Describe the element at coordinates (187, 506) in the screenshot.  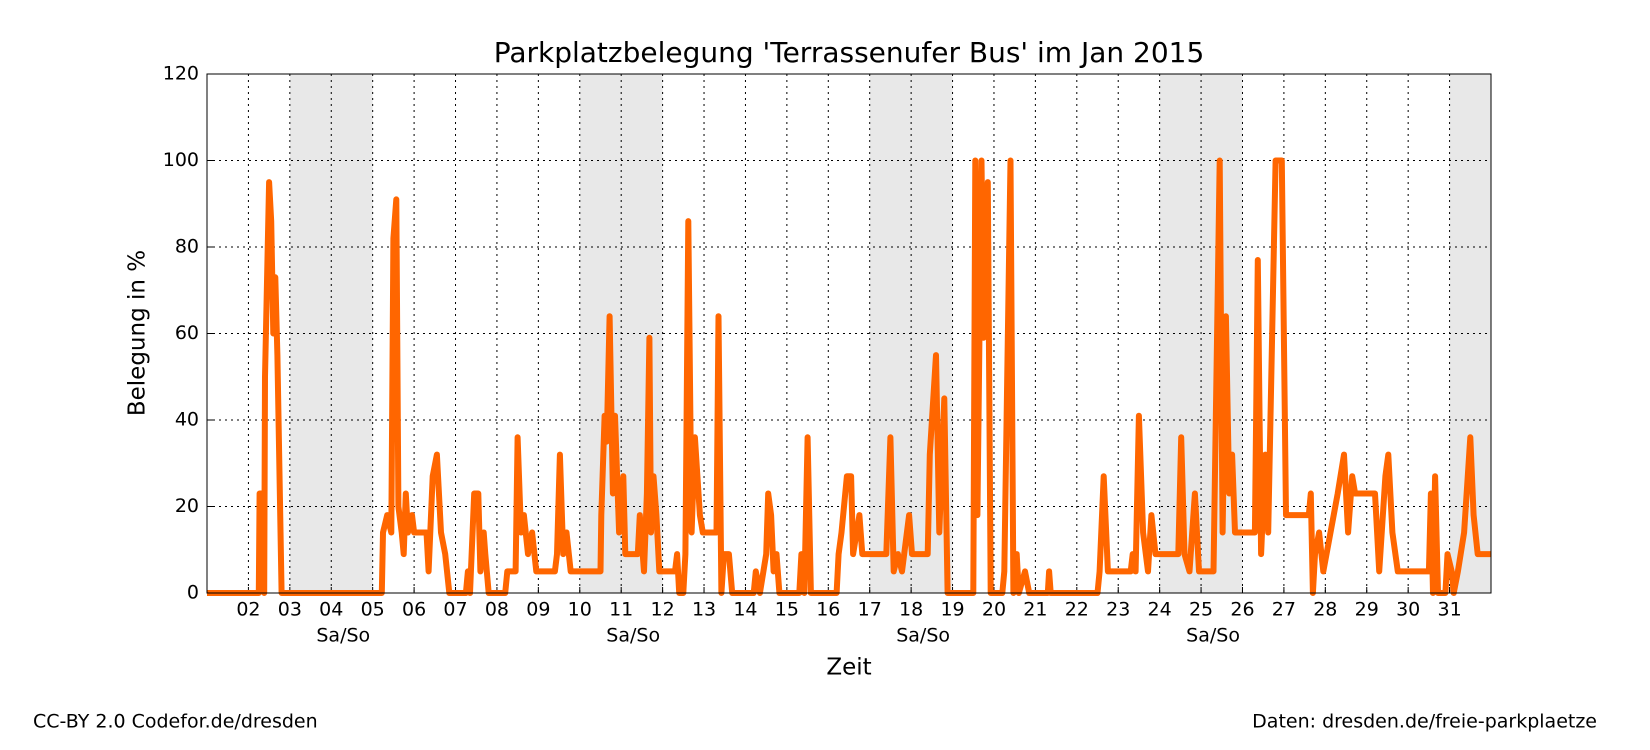
I see `y-tick-label: 20` at that location.